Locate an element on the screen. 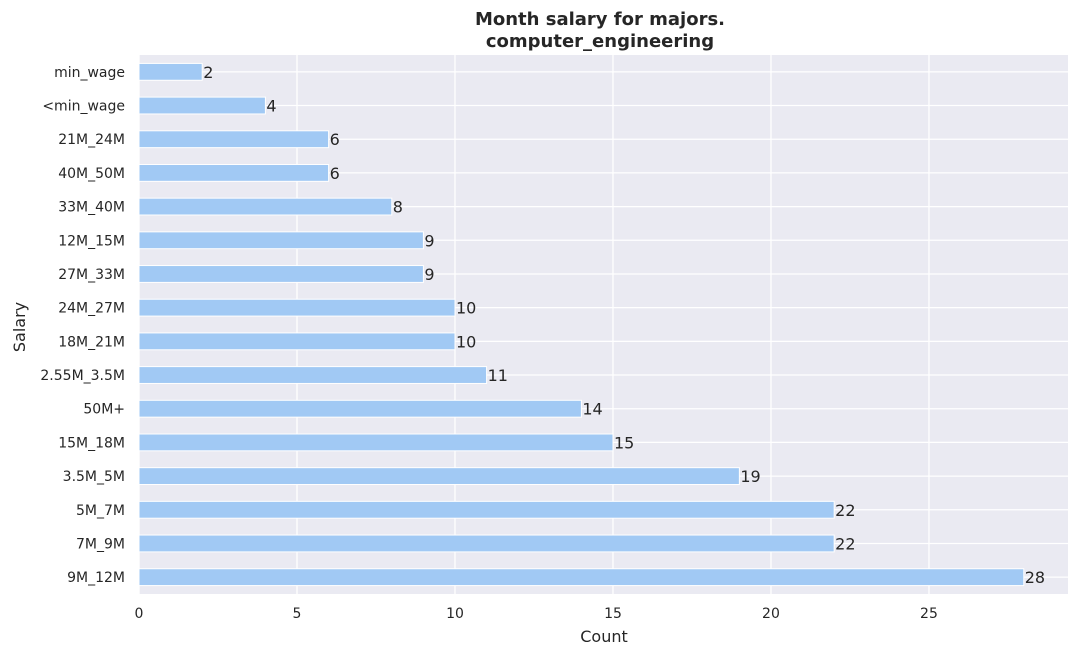 Image resolution: width=1078 pixels, height=656 pixels. y-tick-label: 24M_27M is located at coordinates (91, 309).